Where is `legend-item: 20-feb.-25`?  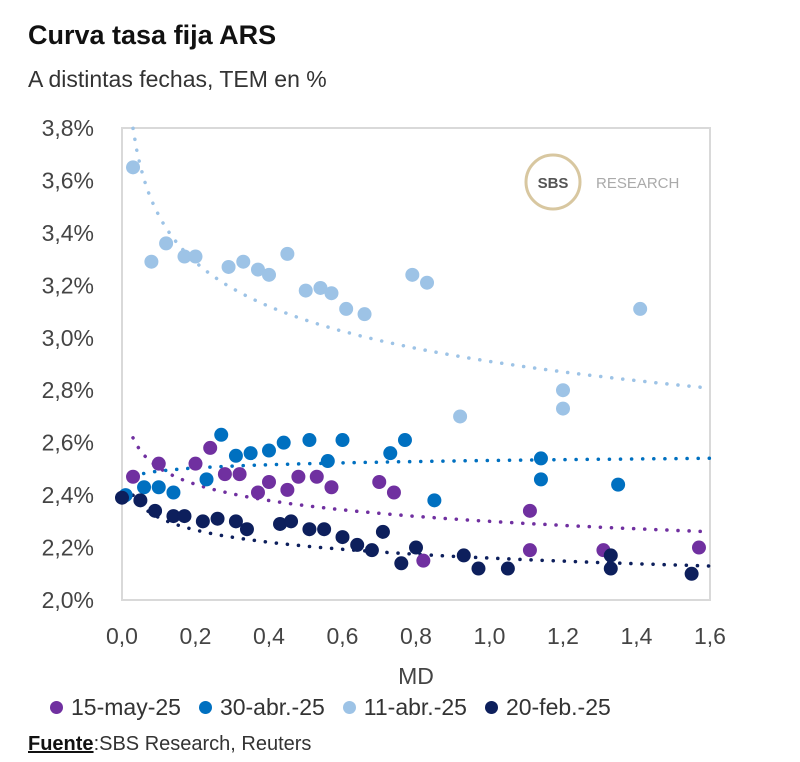 legend-item: 20-feb.-25 is located at coordinates (547, 707).